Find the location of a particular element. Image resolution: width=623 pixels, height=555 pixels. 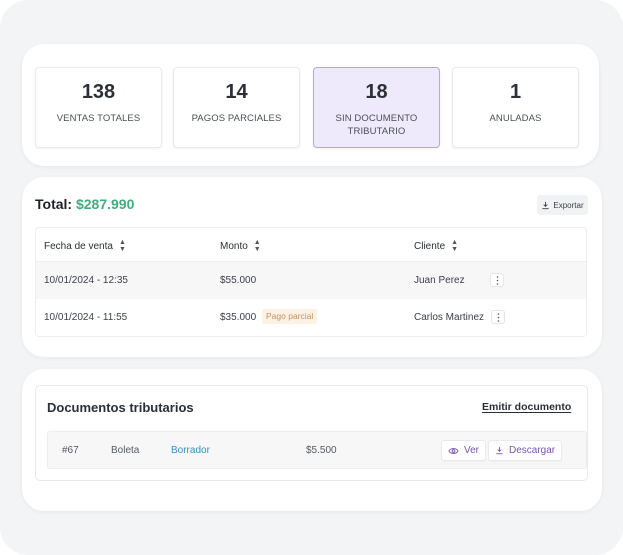

partial-payment-badge: Pago parcial is located at coordinates (290, 316).